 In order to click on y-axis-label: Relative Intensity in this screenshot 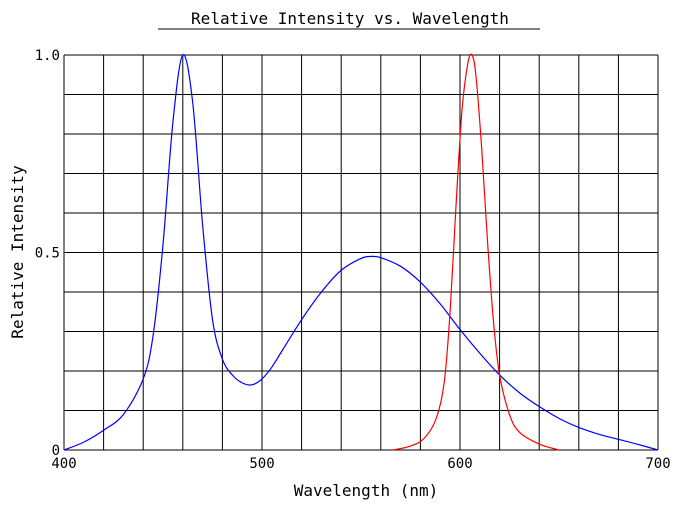, I will do `click(17, 252)`.